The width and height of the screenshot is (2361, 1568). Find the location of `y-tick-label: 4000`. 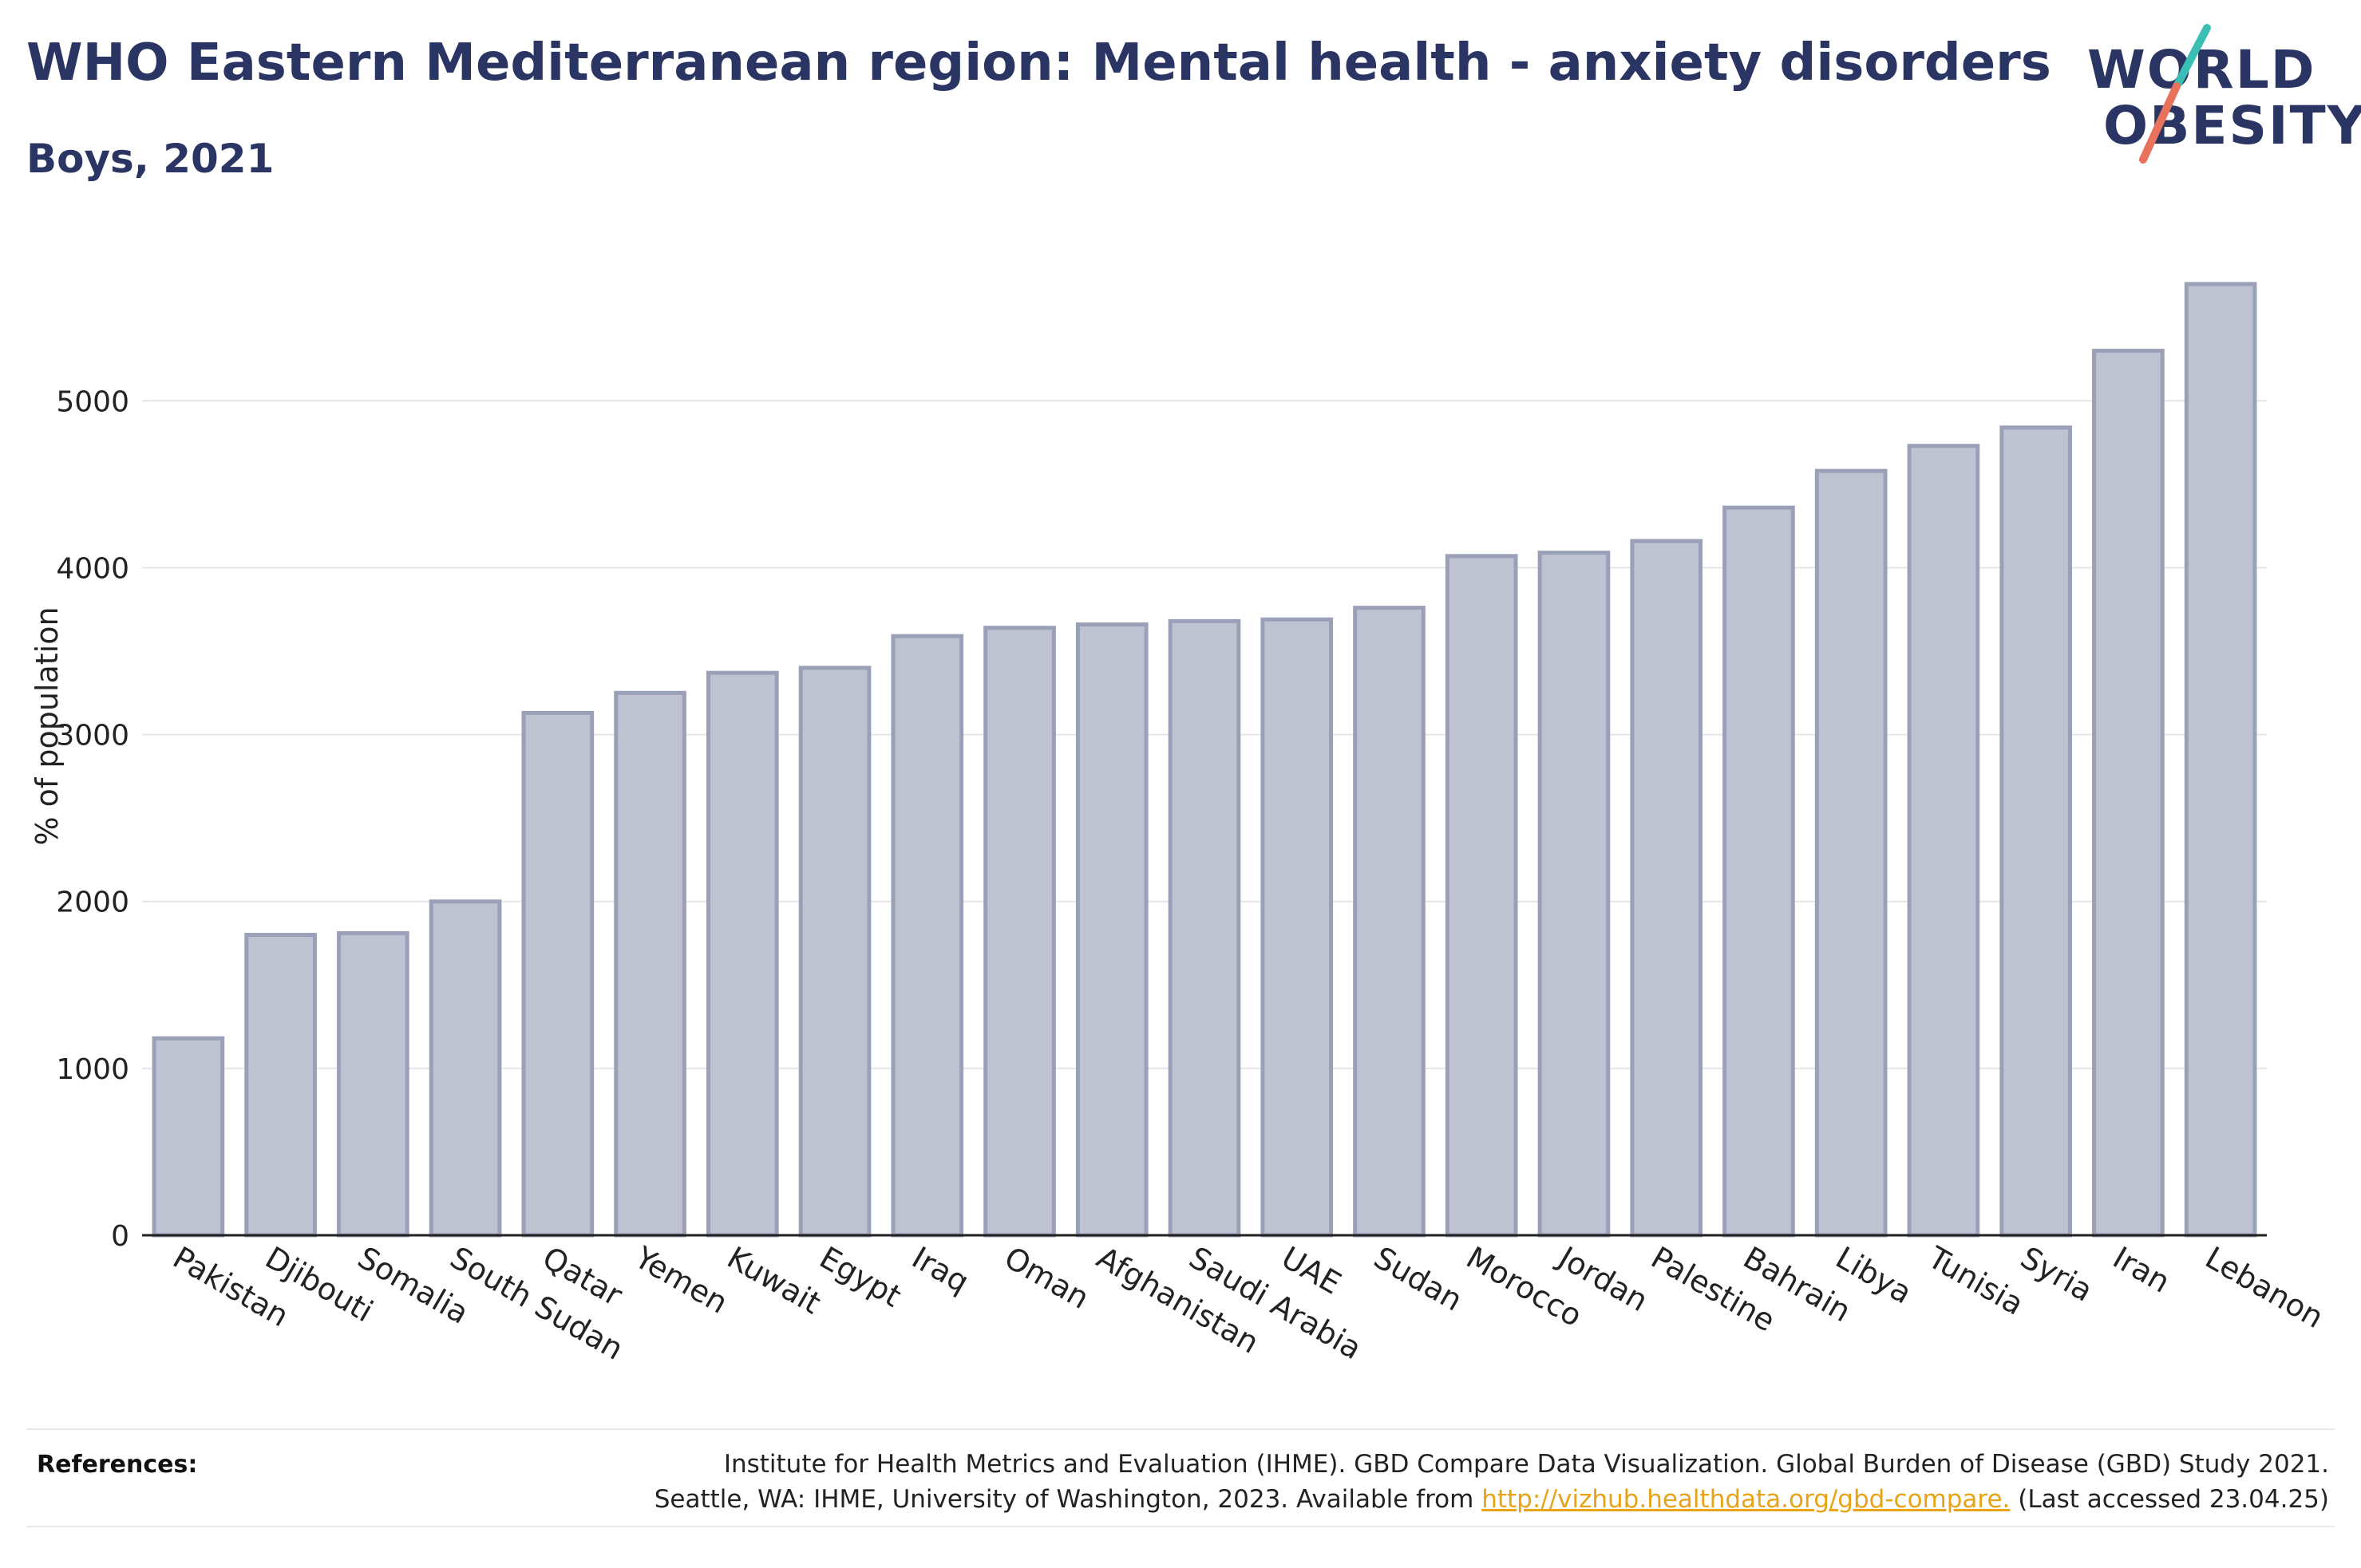

y-tick-label: 4000 is located at coordinates (92, 568).